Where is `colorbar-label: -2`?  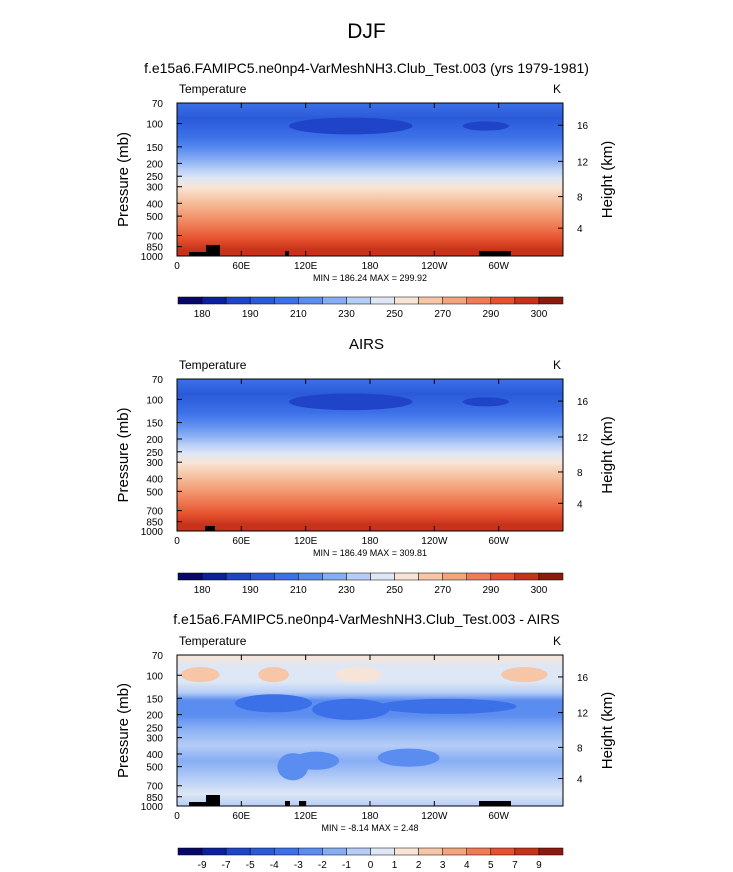
colorbar-label: -2 is located at coordinates (322, 865).